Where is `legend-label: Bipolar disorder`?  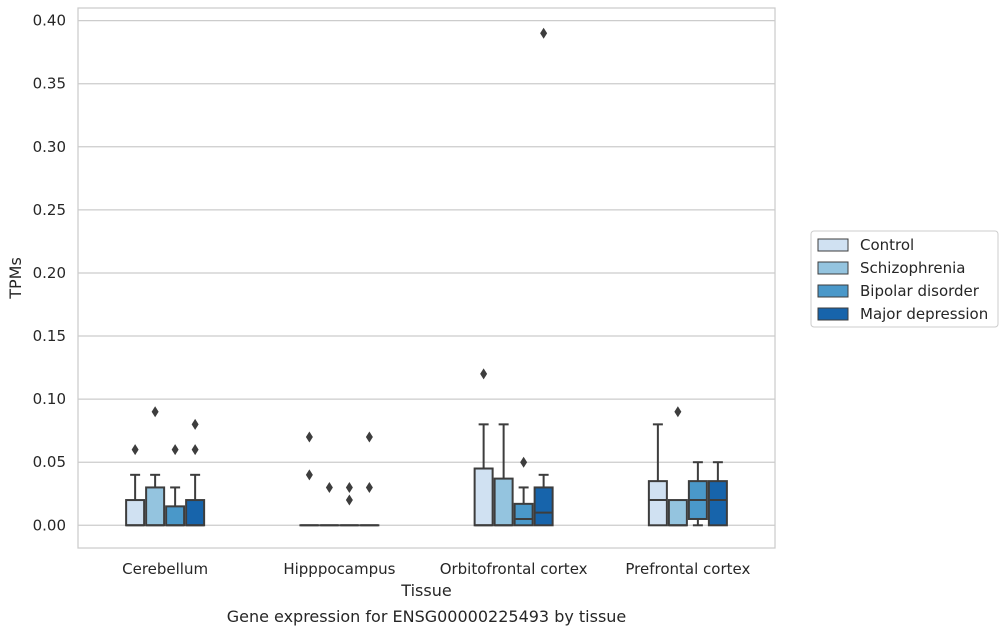 legend-label: Bipolar disorder is located at coordinates (920, 291).